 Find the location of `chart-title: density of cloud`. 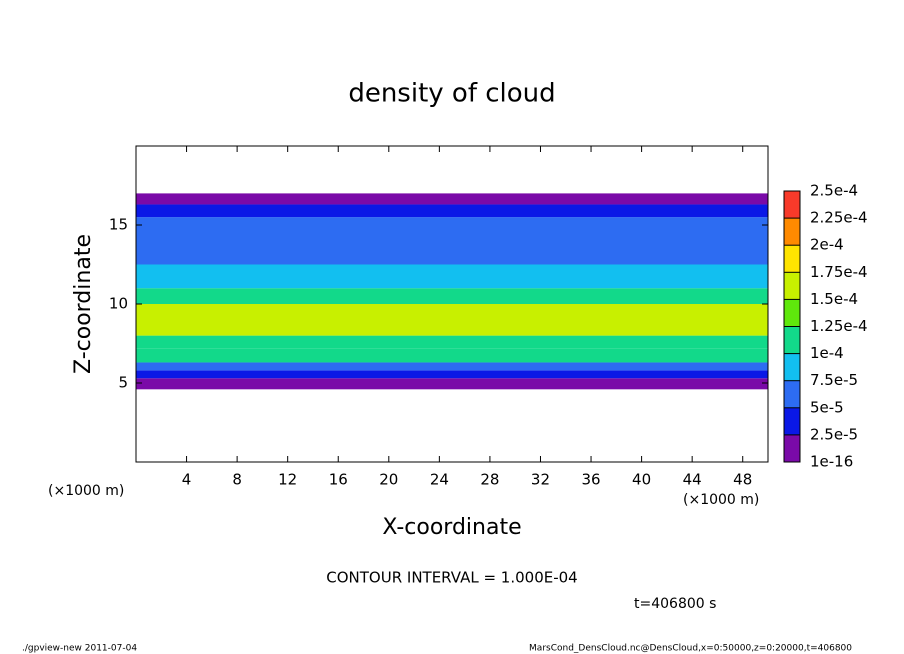

chart-title: density of cloud is located at coordinates (451, 94).